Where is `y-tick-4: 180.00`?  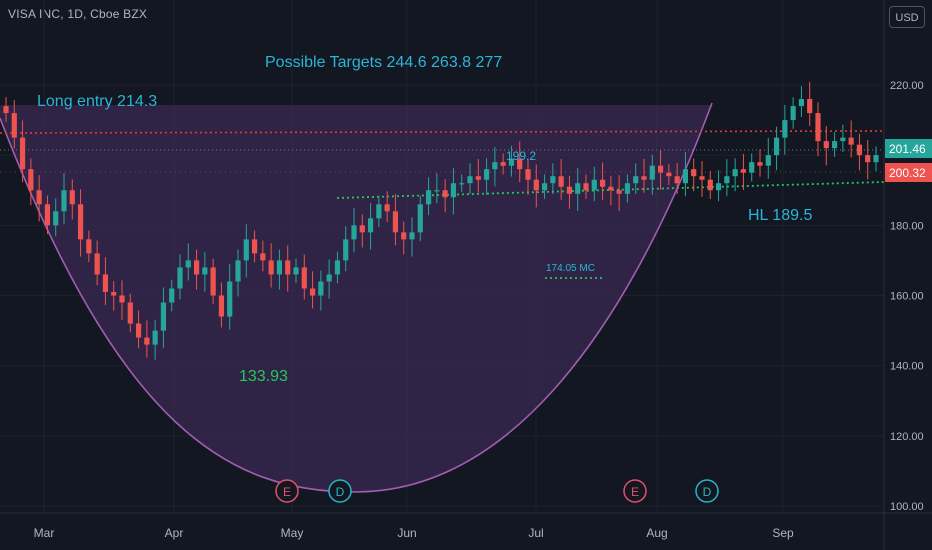
y-tick-4: 180.00 is located at coordinates (907, 226).